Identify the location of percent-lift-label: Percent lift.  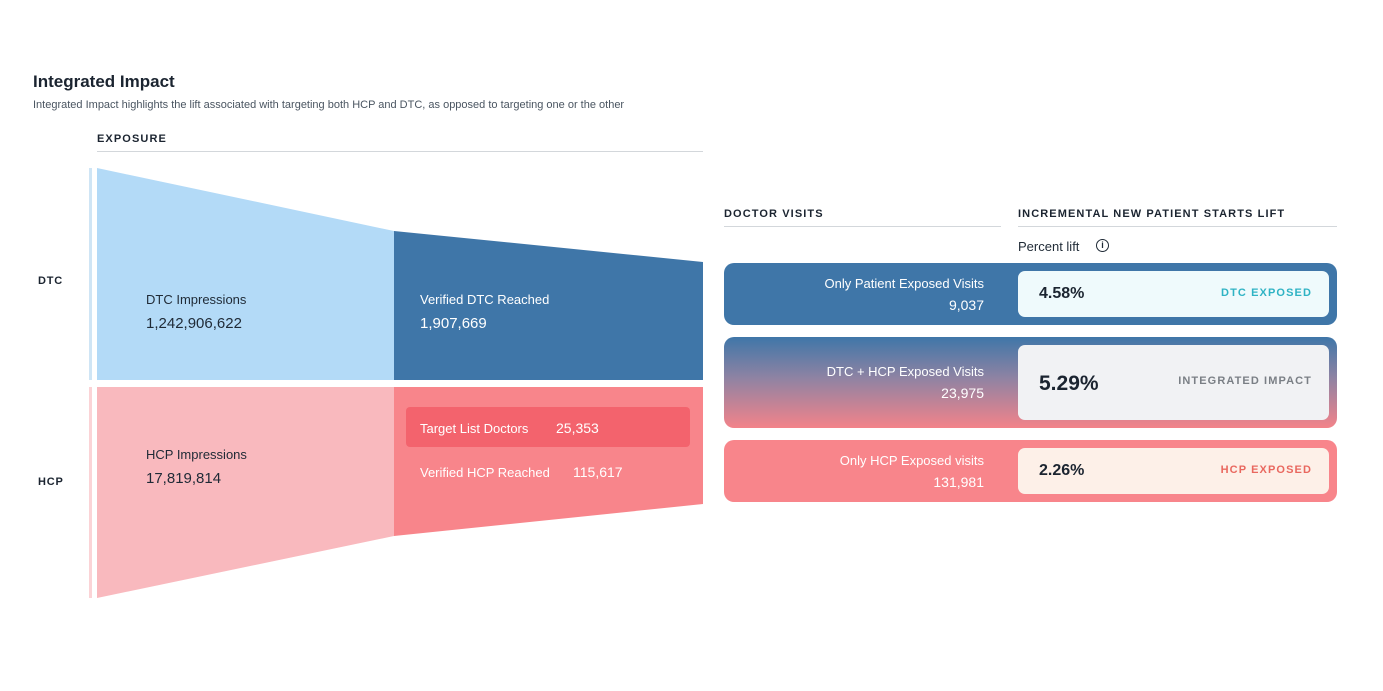
(1049, 246).